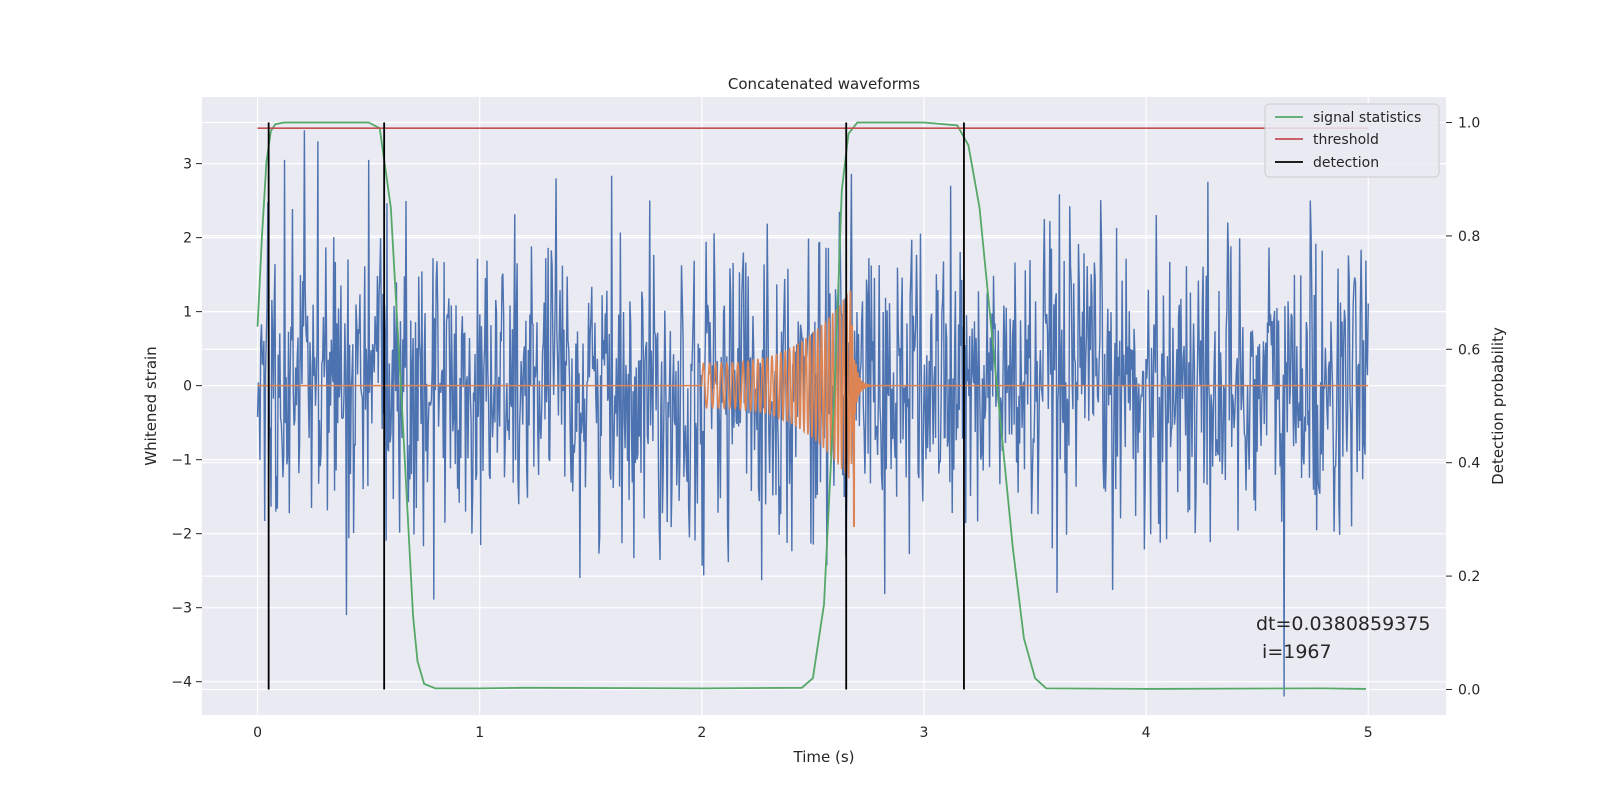 Image resolution: width=1600 pixels, height=800 pixels. What do you see at coordinates (181, 461) in the screenshot?
I see `y-tick-label: −1` at bounding box center [181, 461].